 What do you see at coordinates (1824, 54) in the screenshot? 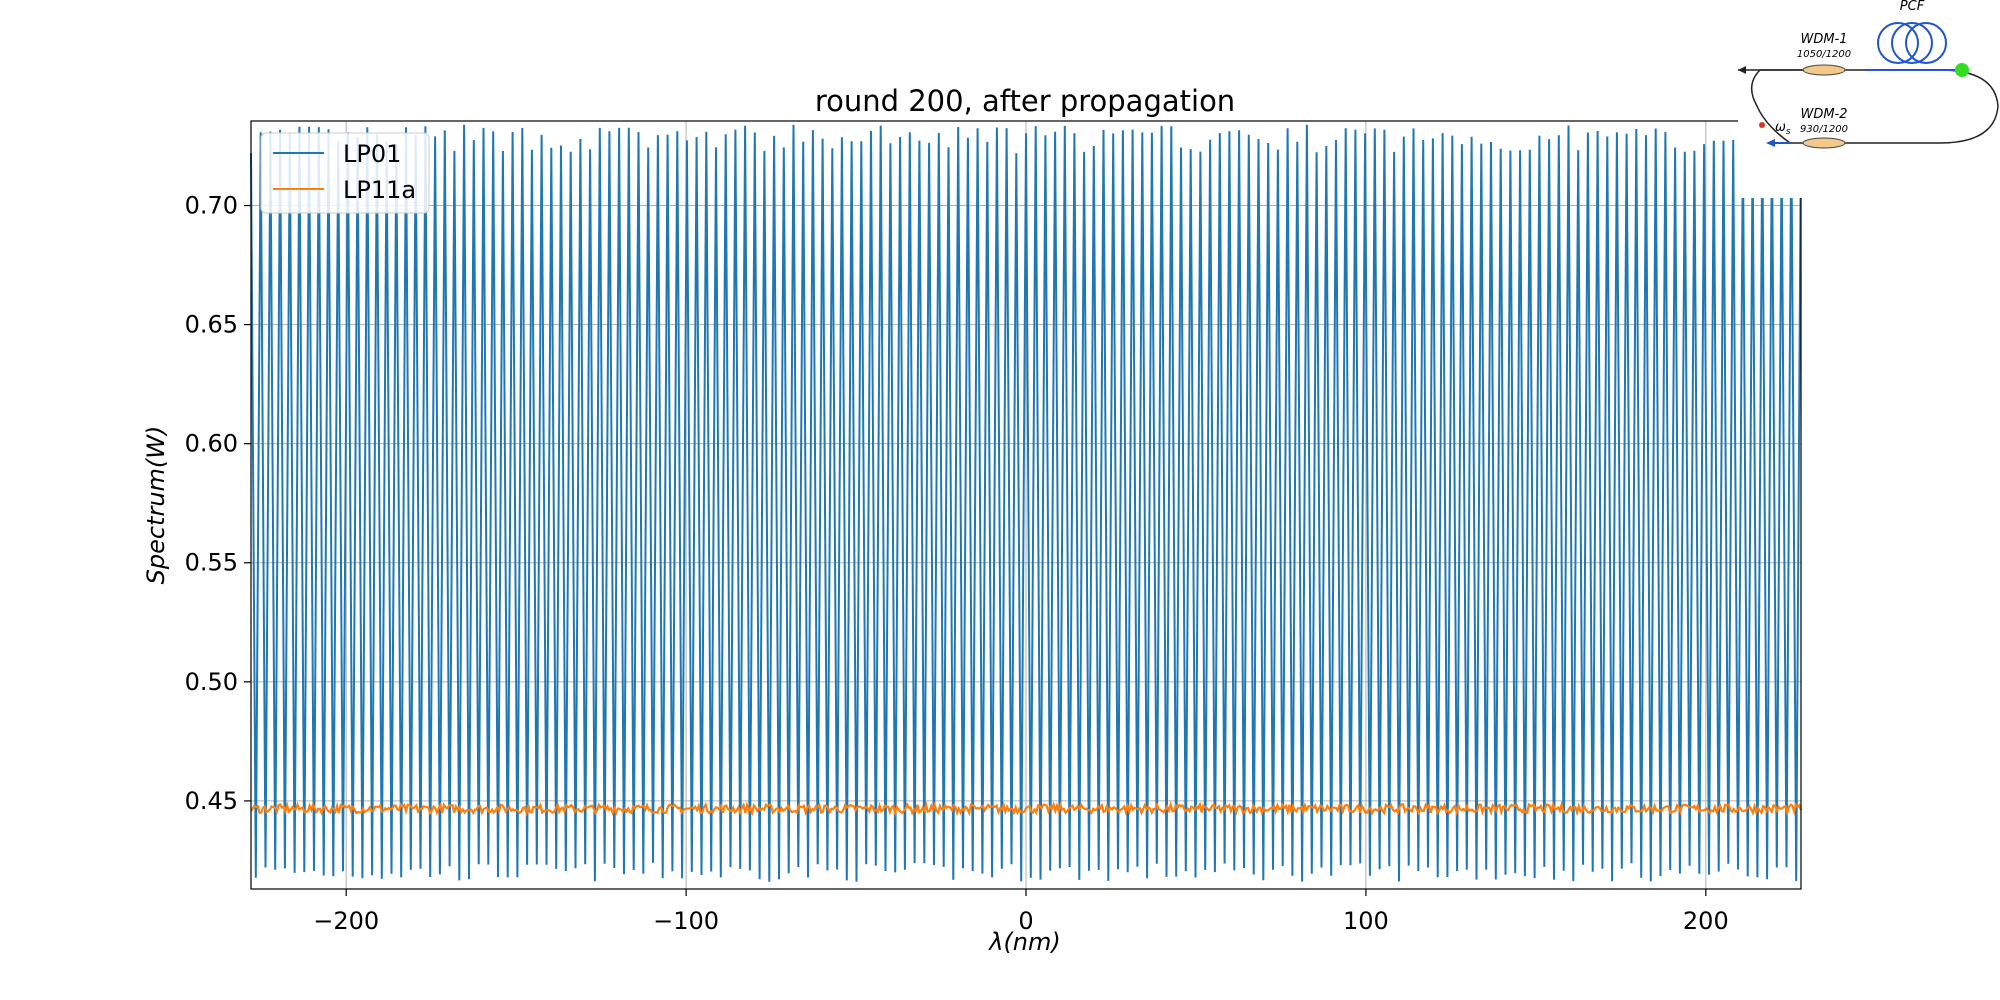
I see `wdm1-sublabel: 1050/1200` at bounding box center [1824, 54].